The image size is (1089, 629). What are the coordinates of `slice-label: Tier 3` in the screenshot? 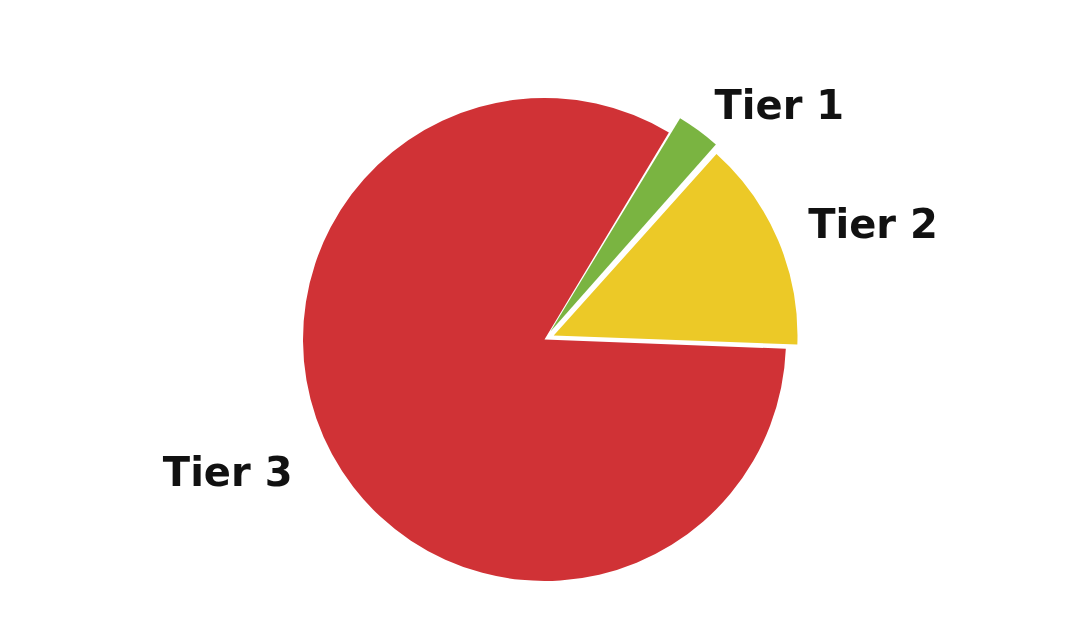 It's located at (227, 472).